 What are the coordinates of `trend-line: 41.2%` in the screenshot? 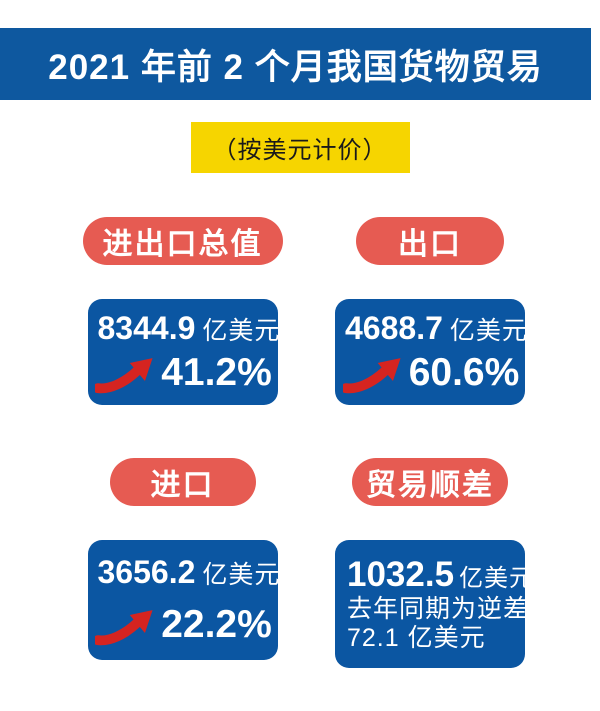 It's located at (183, 372).